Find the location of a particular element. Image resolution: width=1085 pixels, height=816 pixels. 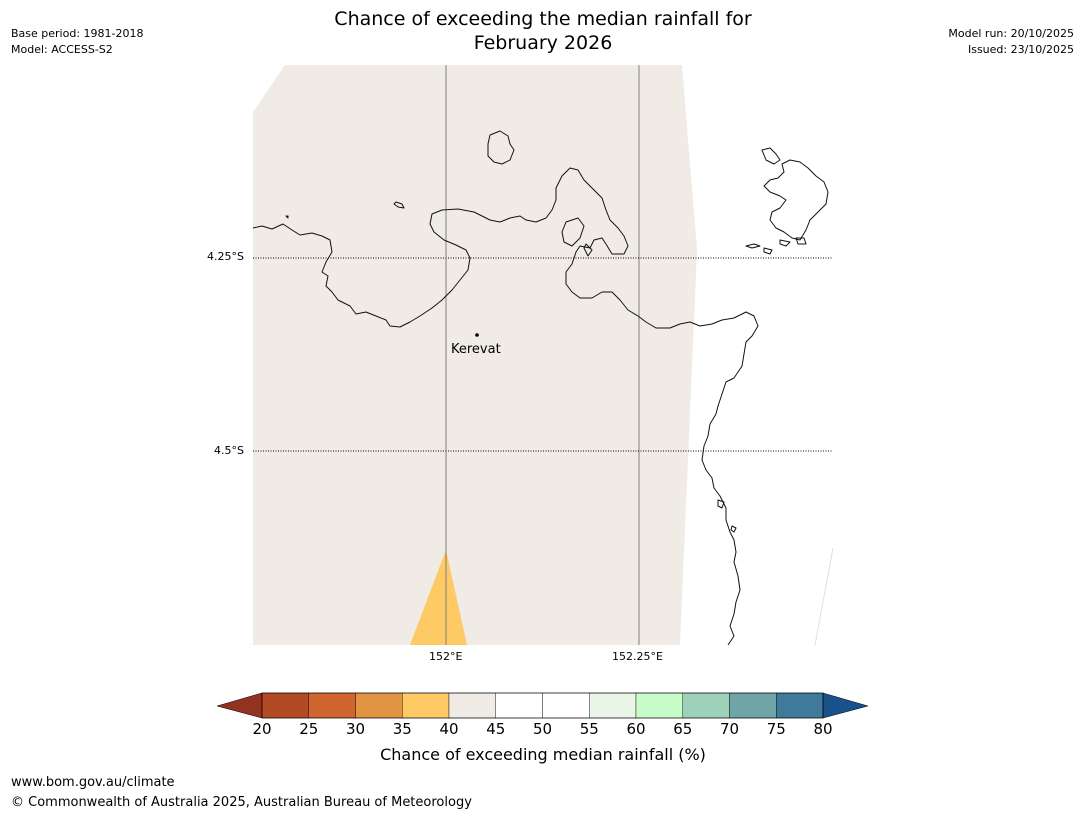

model-text: Model: ACCESS-S2 is located at coordinates (62, 49).